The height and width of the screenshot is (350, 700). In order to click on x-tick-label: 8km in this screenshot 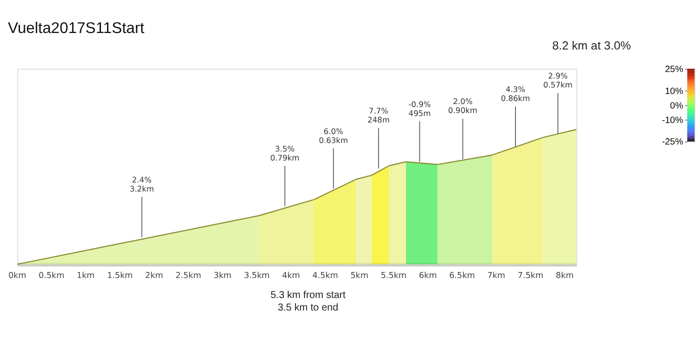, I will do `click(565, 275)`.